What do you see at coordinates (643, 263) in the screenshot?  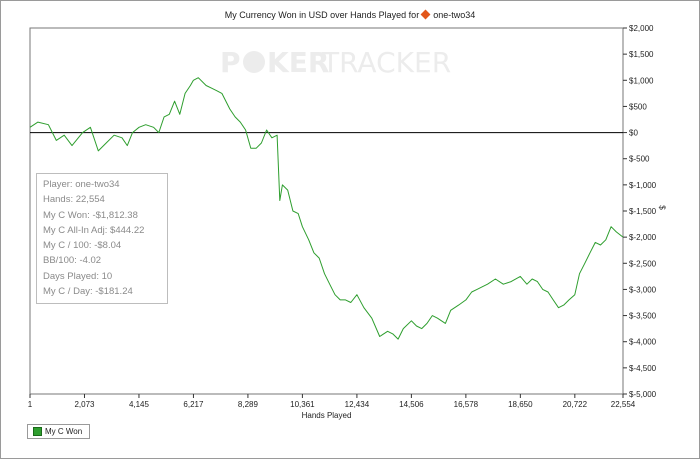 I see `y-tick-label: $-2,500` at bounding box center [643, 263].